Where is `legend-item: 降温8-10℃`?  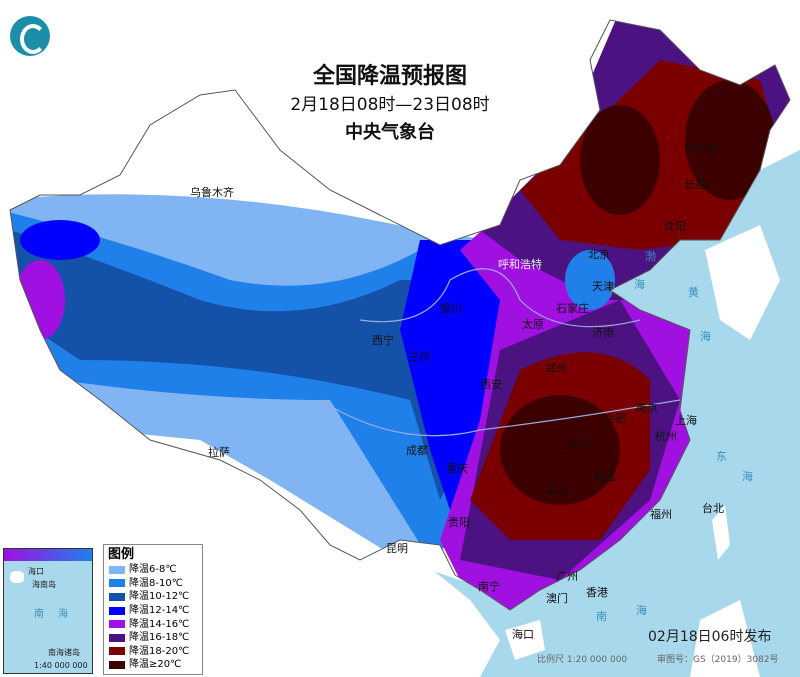
legend-item: 降温8-10℃ is located at coordinates (153, 584).